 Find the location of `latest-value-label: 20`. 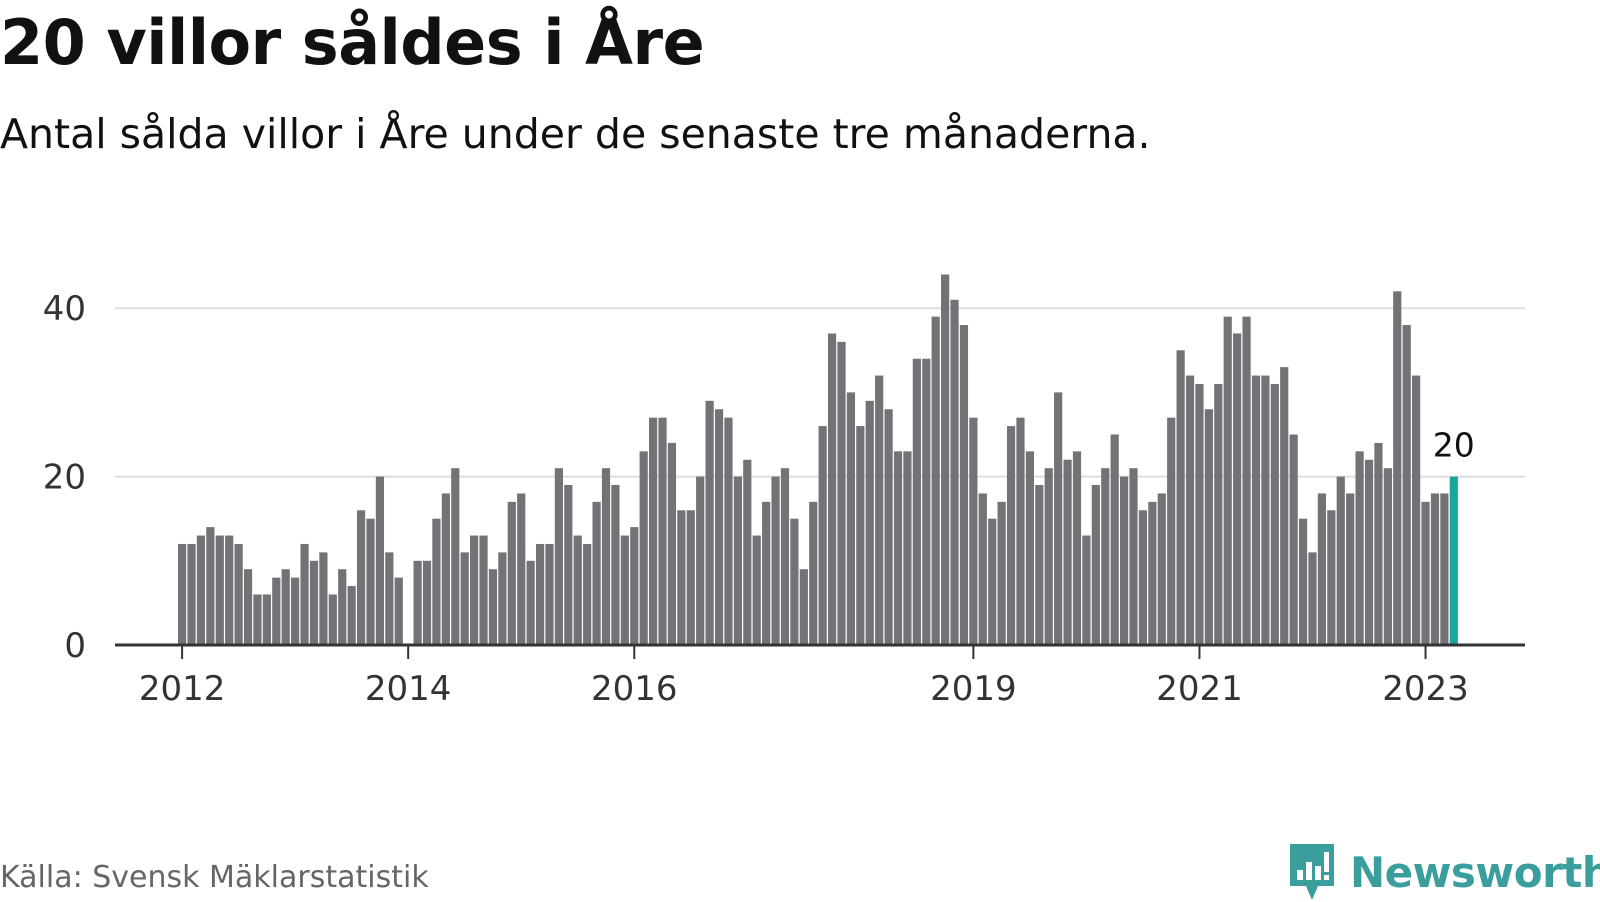

latest-value-label: 20 is located at coordinates (1454, 445).